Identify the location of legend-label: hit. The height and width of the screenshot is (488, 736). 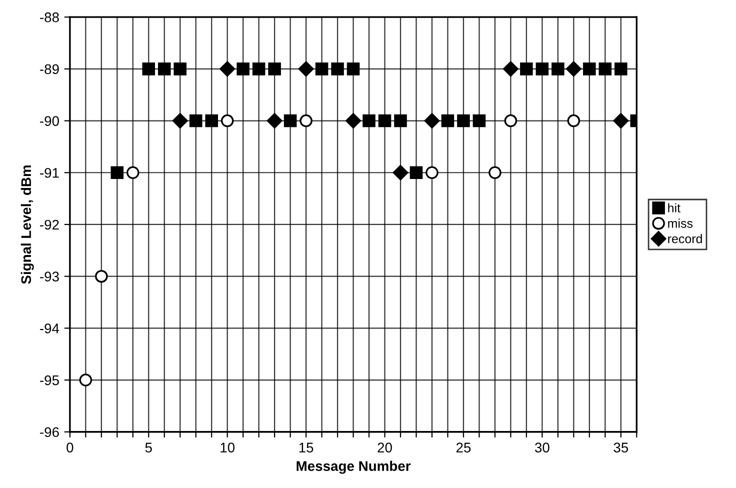
(674, 207).